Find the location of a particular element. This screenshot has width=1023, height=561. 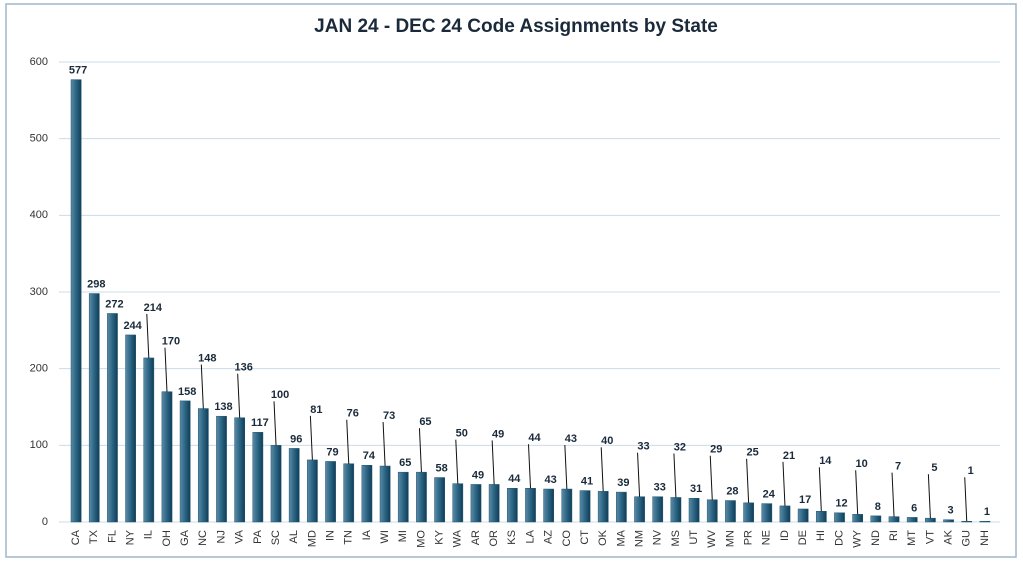

data-label: 44 is located at coordinates (534, 438).